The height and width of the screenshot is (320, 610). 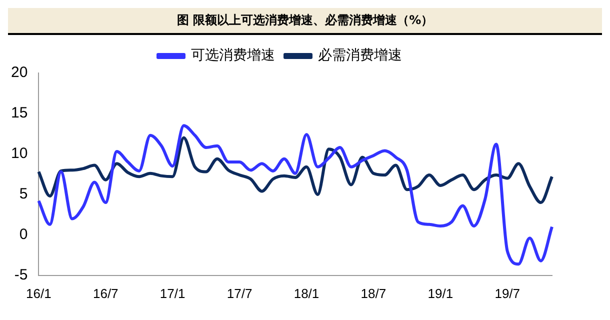 What do you see at coordinates (360, 56) in the screenshot?
I see `legend-label: 必需消费增速` at bounding box center [360, 56].